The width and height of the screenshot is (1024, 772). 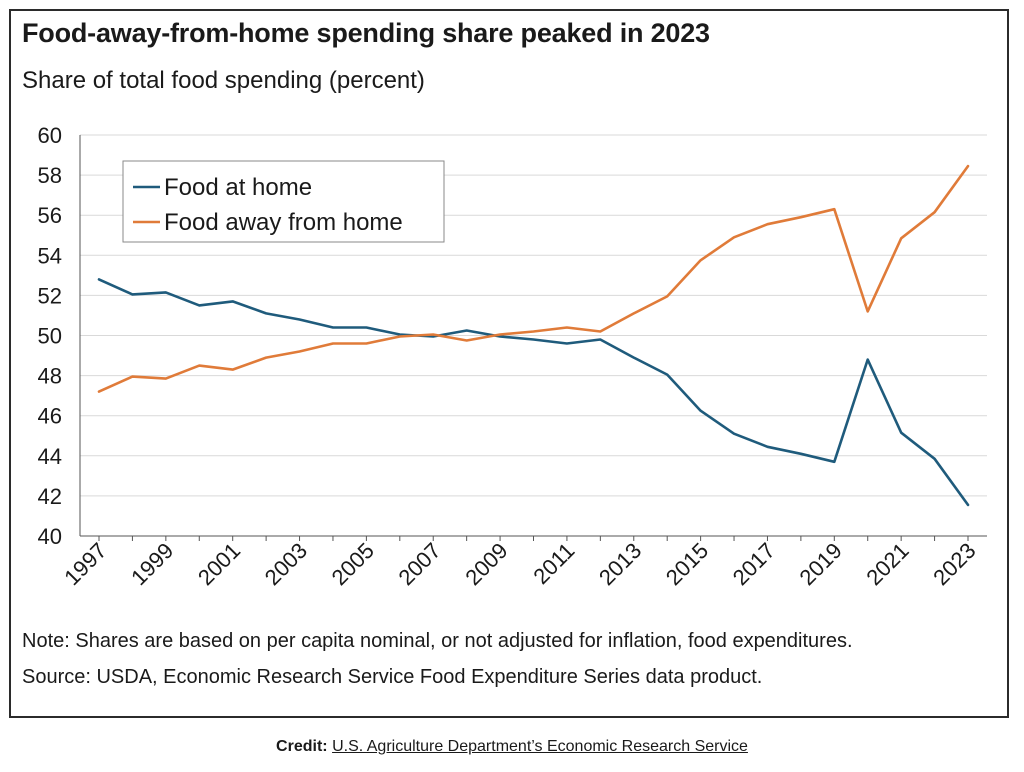 I want to click on x-tick-label: 1997, so click(x=85, y=564).